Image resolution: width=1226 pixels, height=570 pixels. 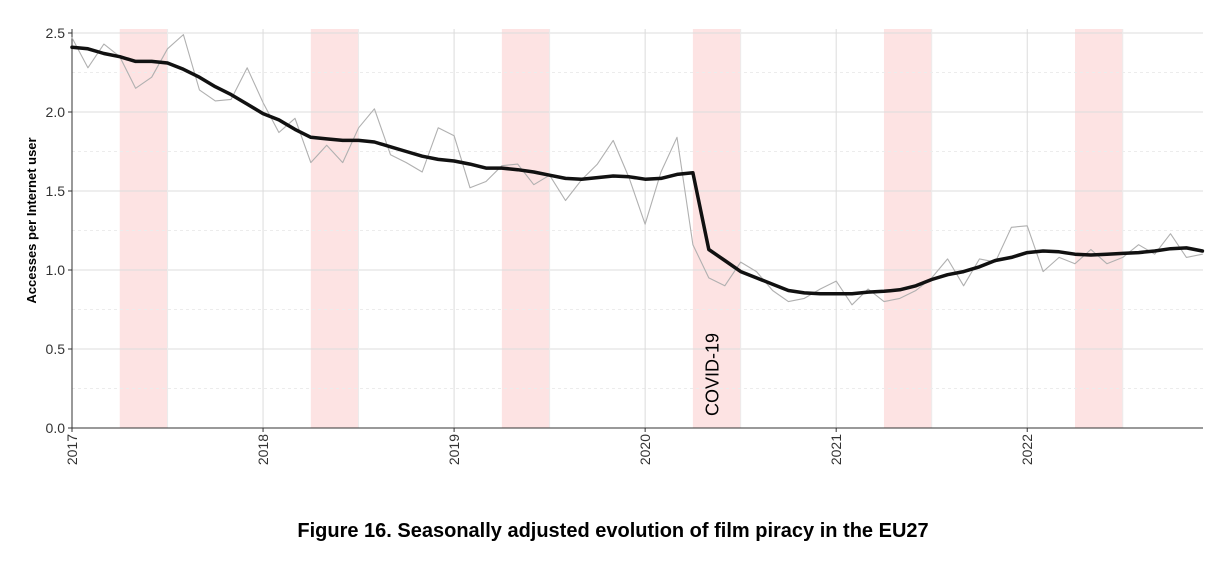 I want to click on y-tick-label: 2.5, so click(x=56, y=33).